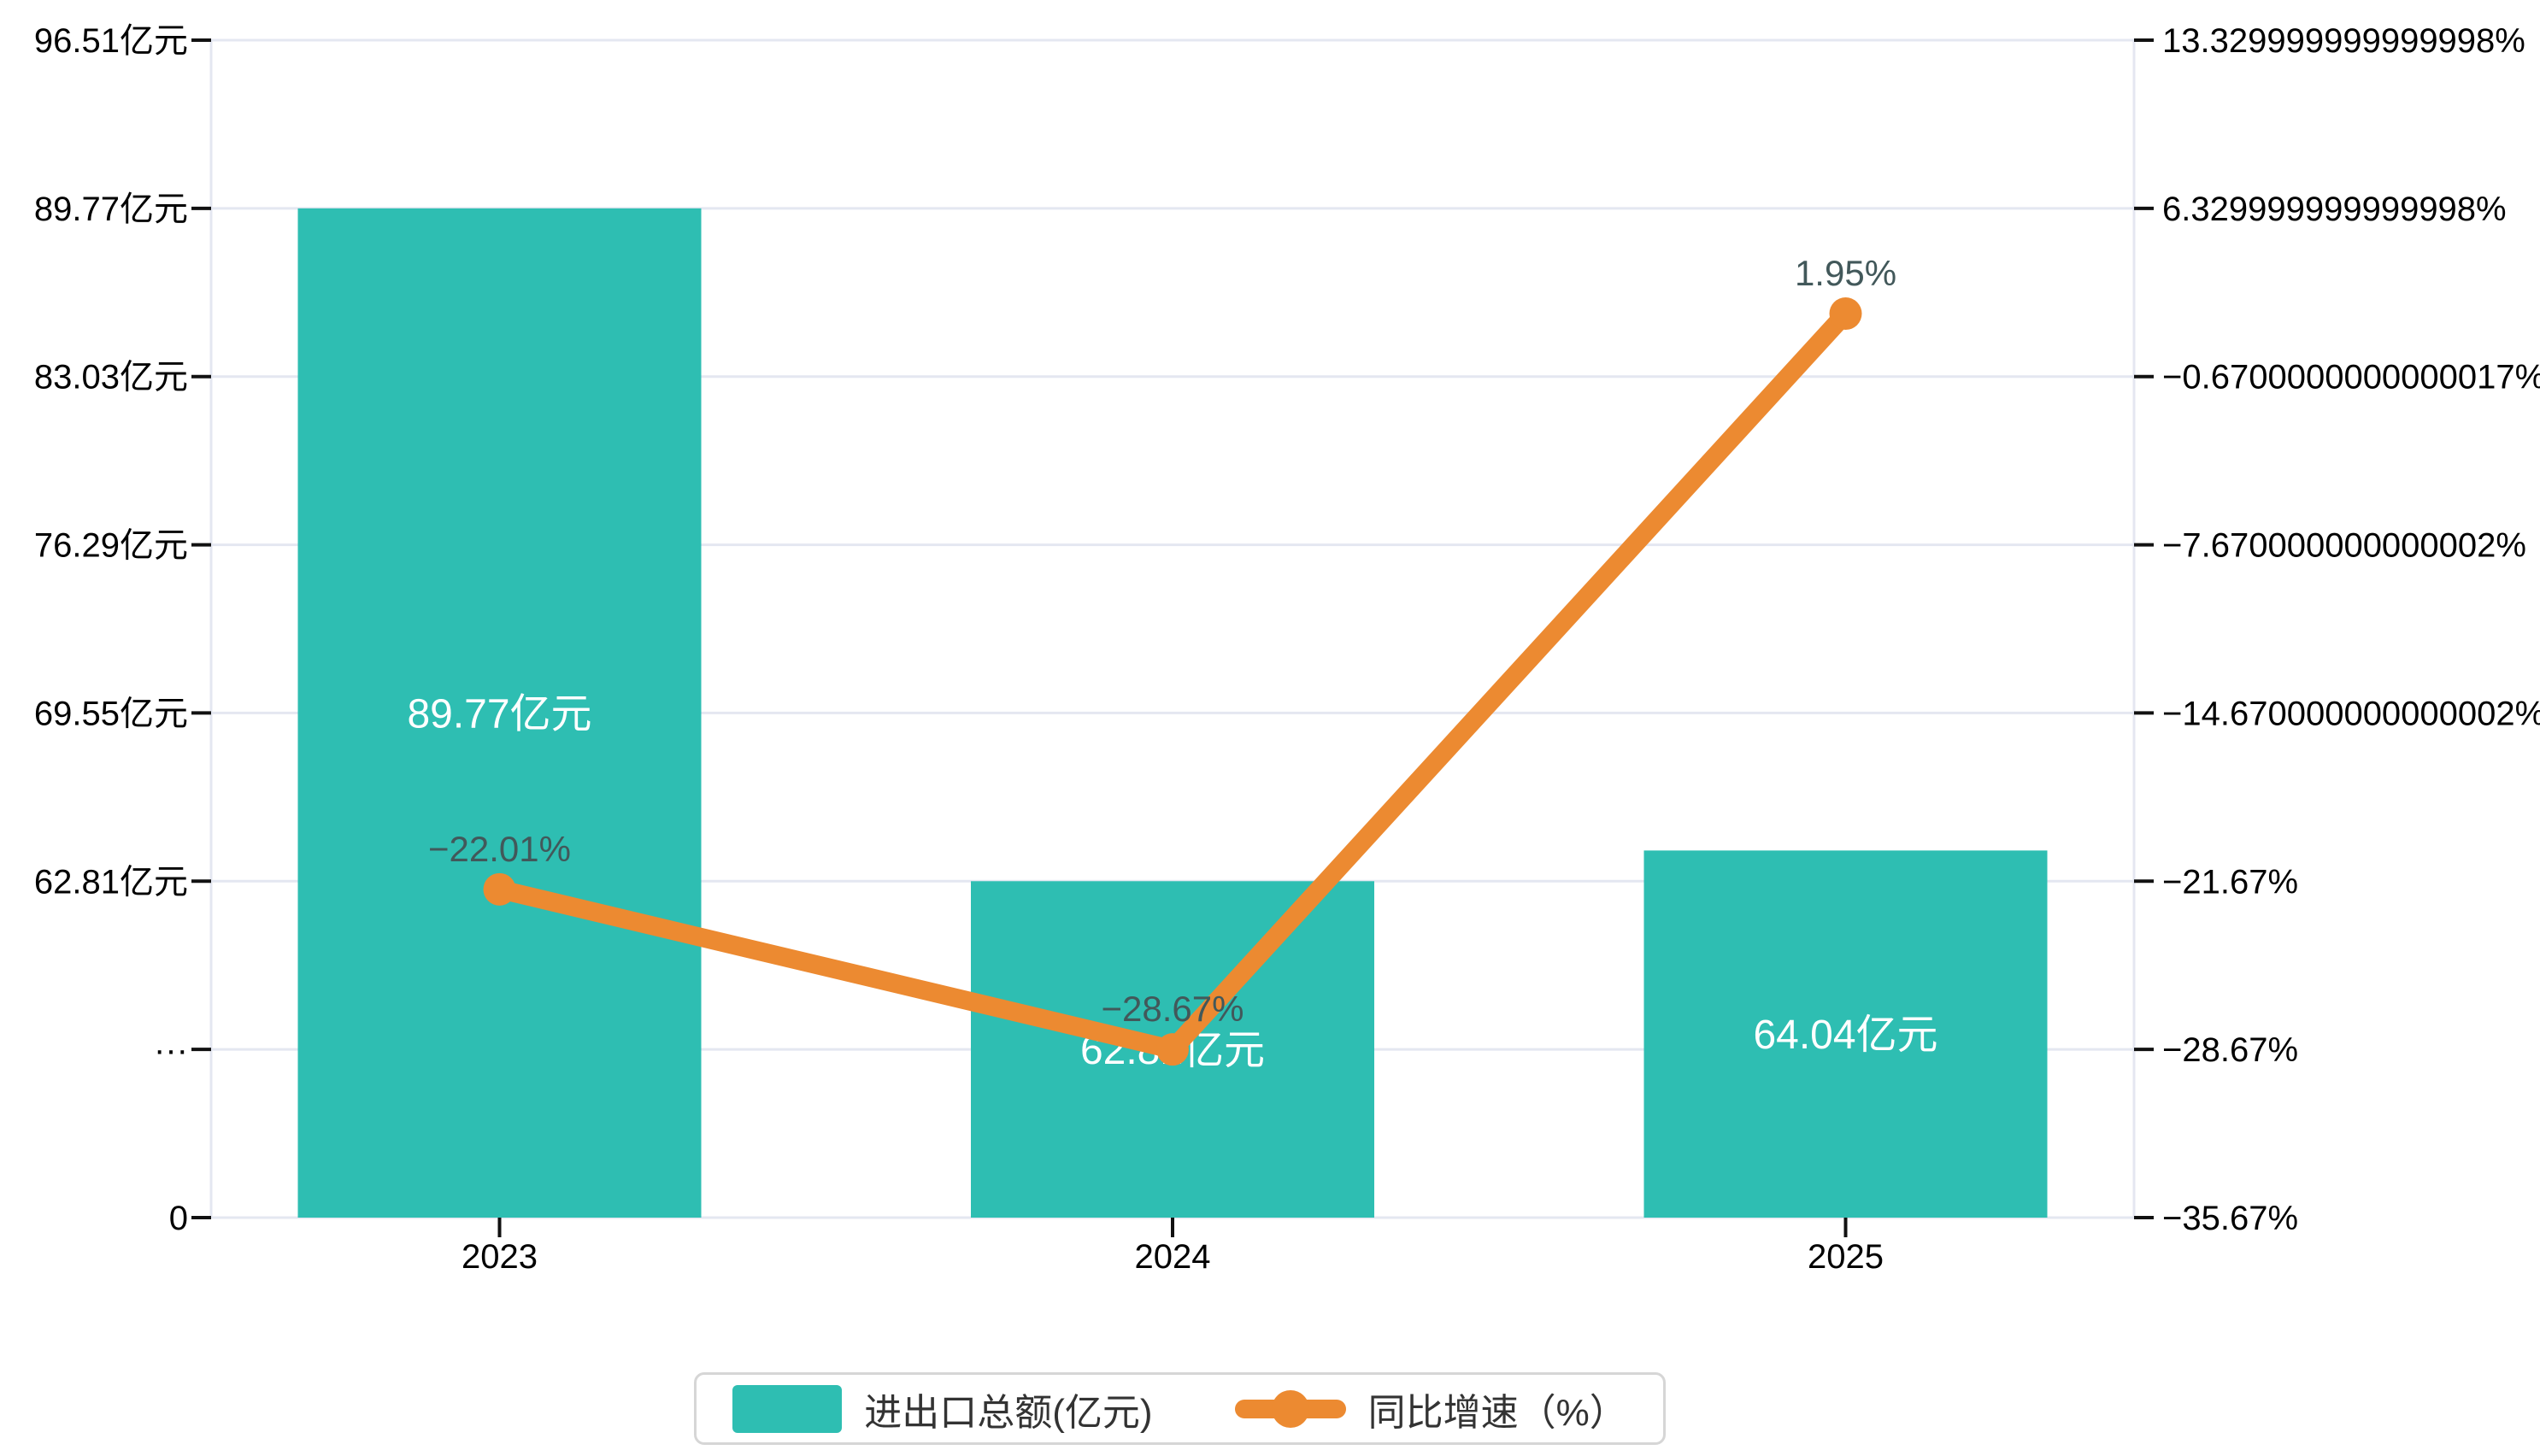  Describe the element at coordinates (1846, 1257) in the screenshot. I see `x-axis-tick-label: 2025` at that location.